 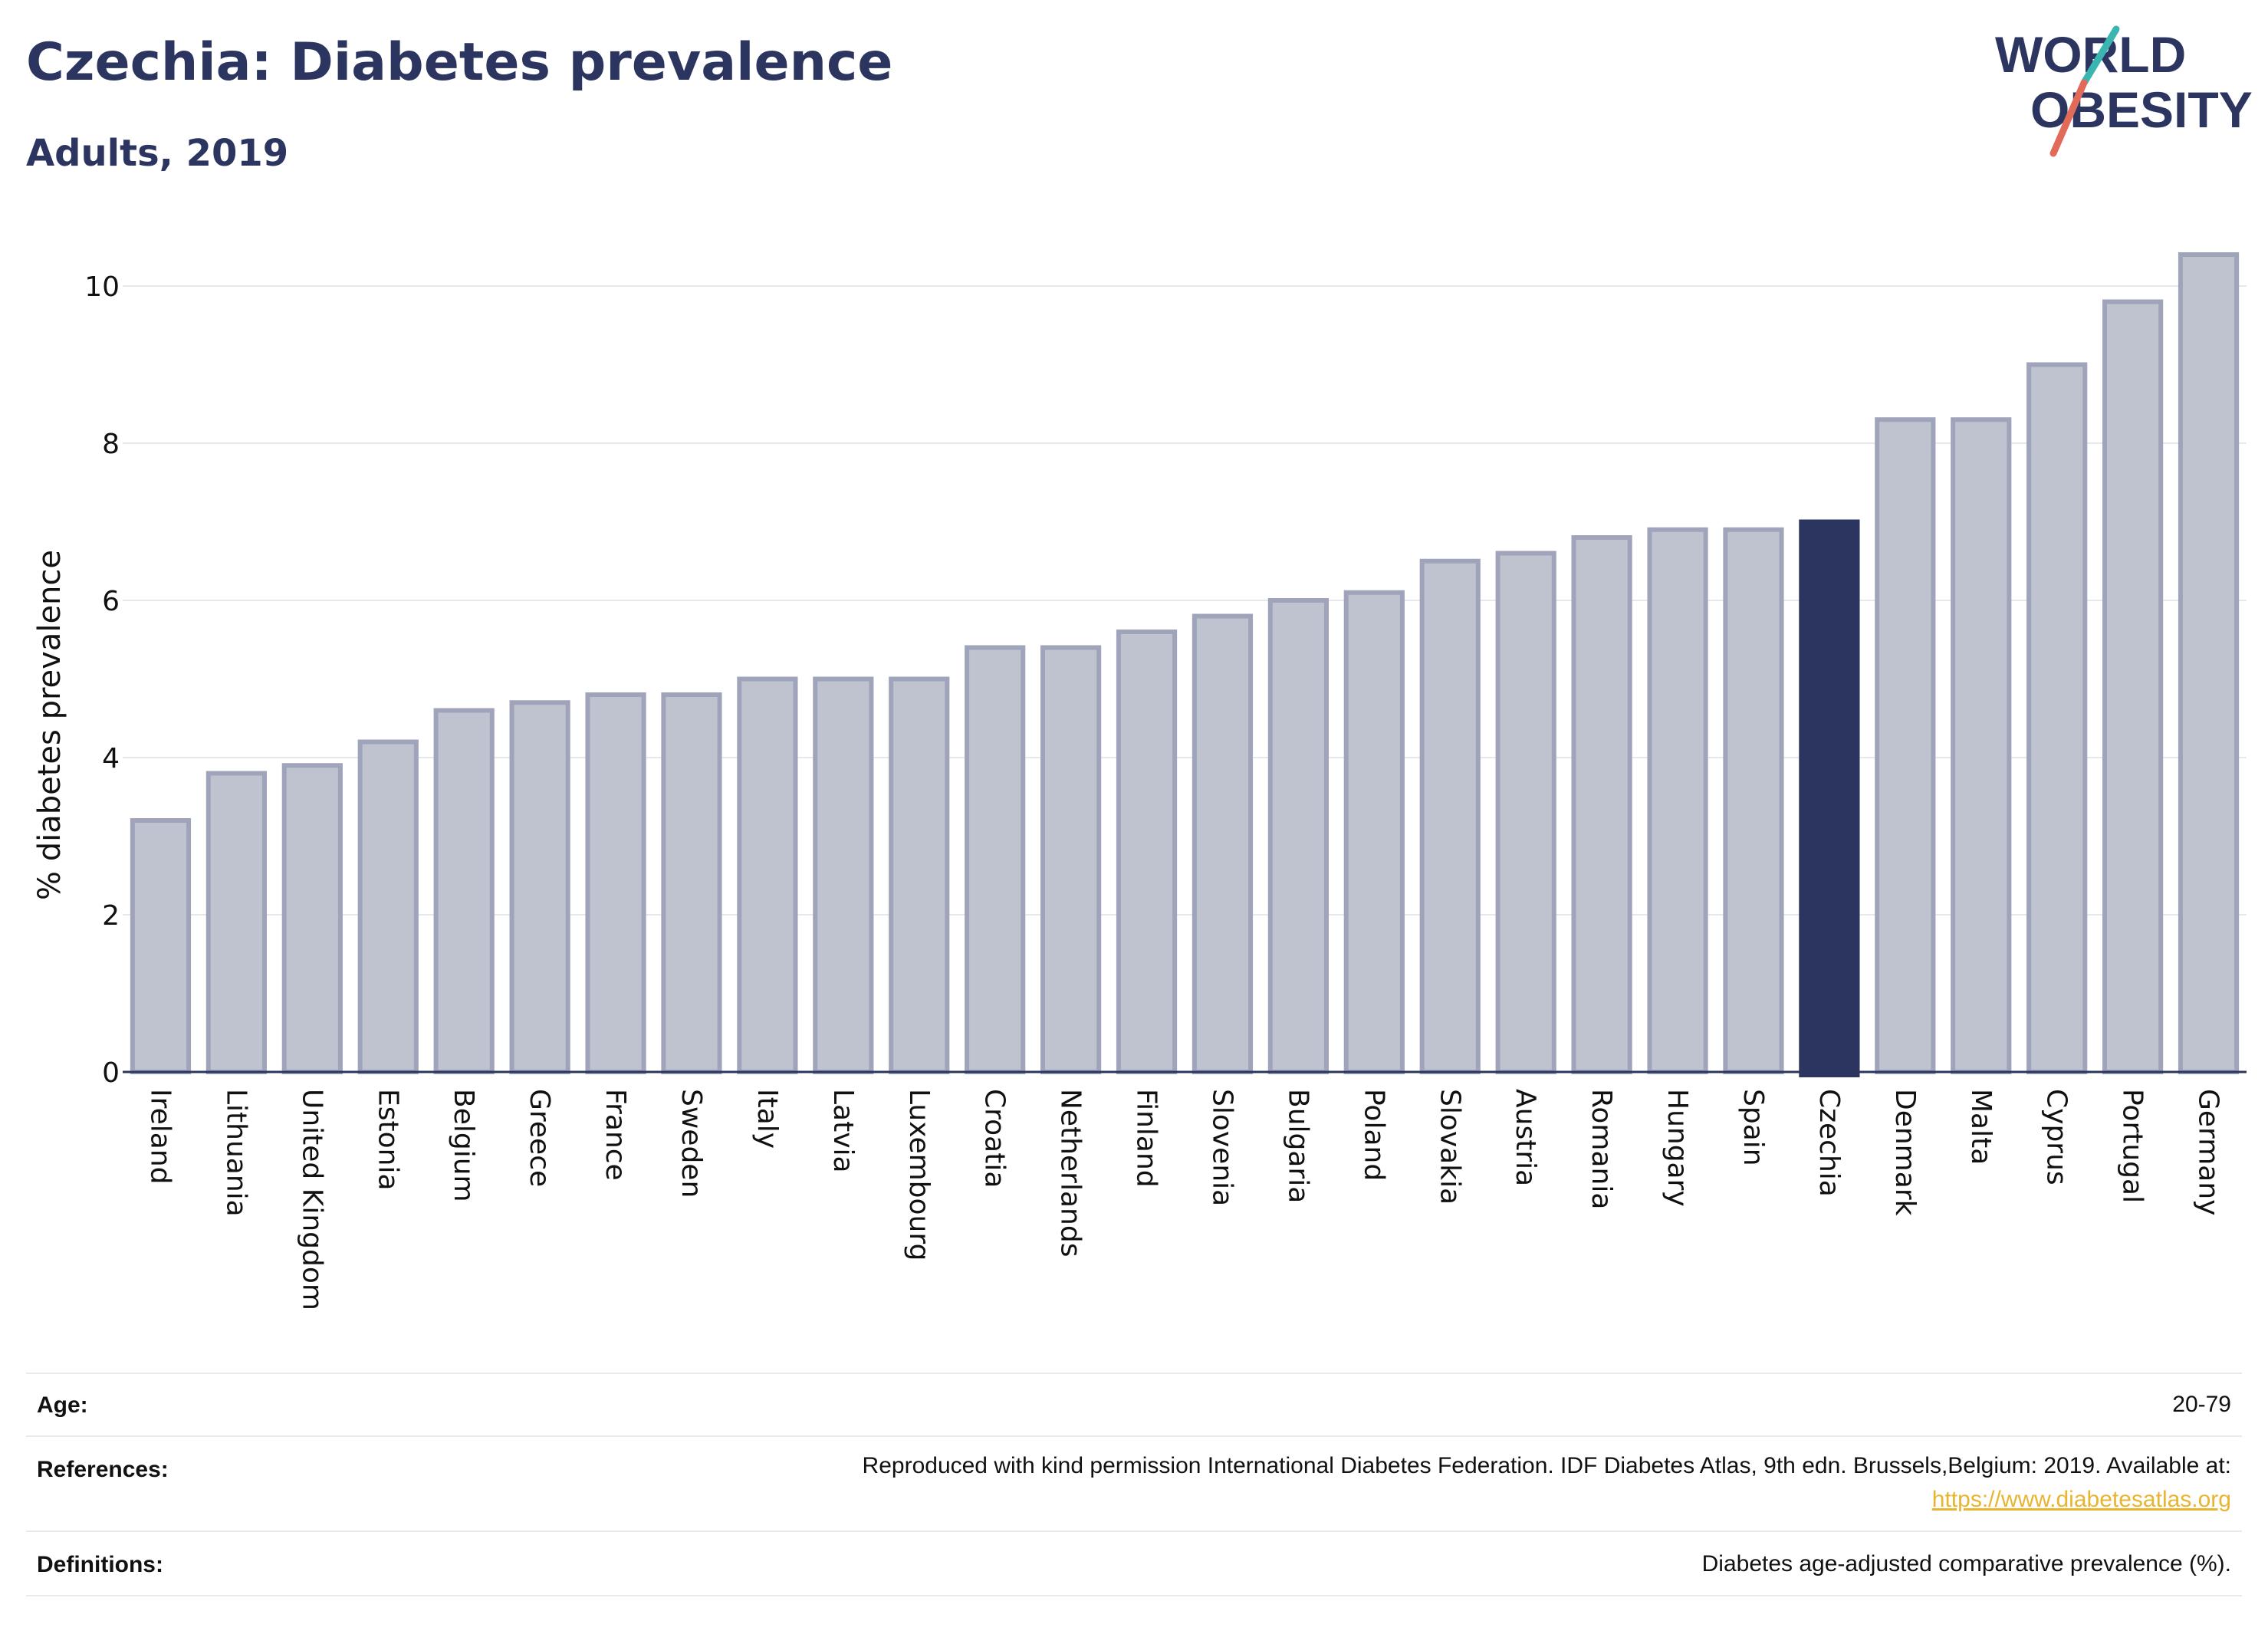 I want to click on x-tick-label: Czechia, so click(x=1829, y=1143).